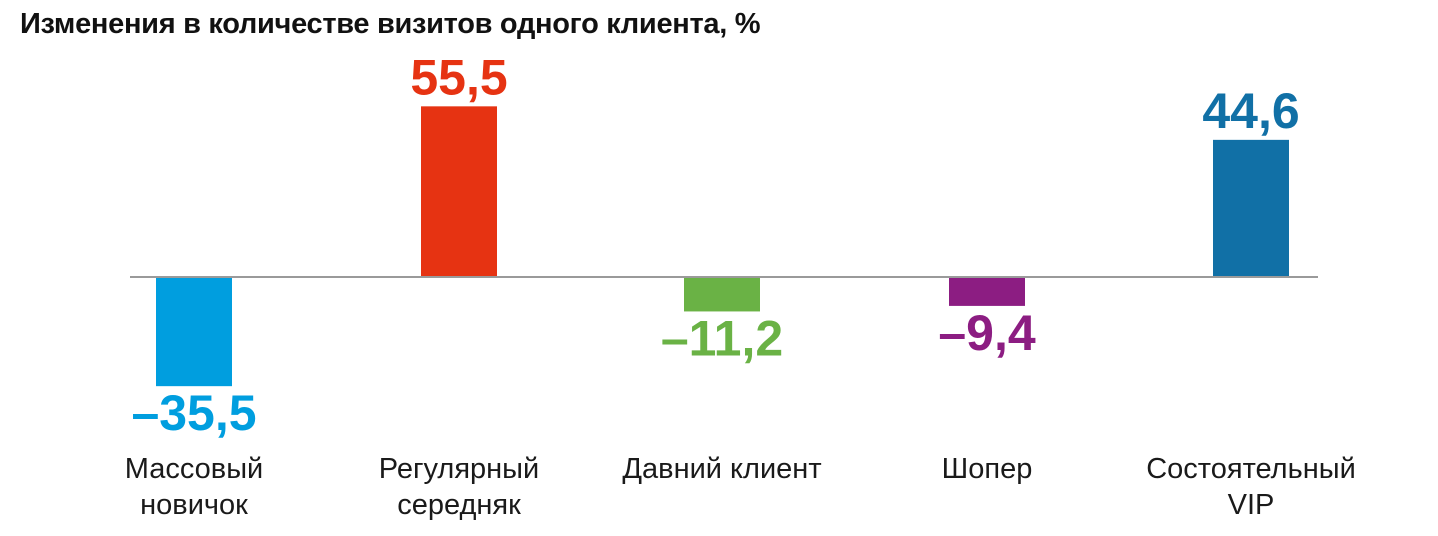 The height and width of the screenshot is (536, 1438). Describe the element at coordinates (194, 469) in the screenshot. I see `category-label: Массовый` at that location.